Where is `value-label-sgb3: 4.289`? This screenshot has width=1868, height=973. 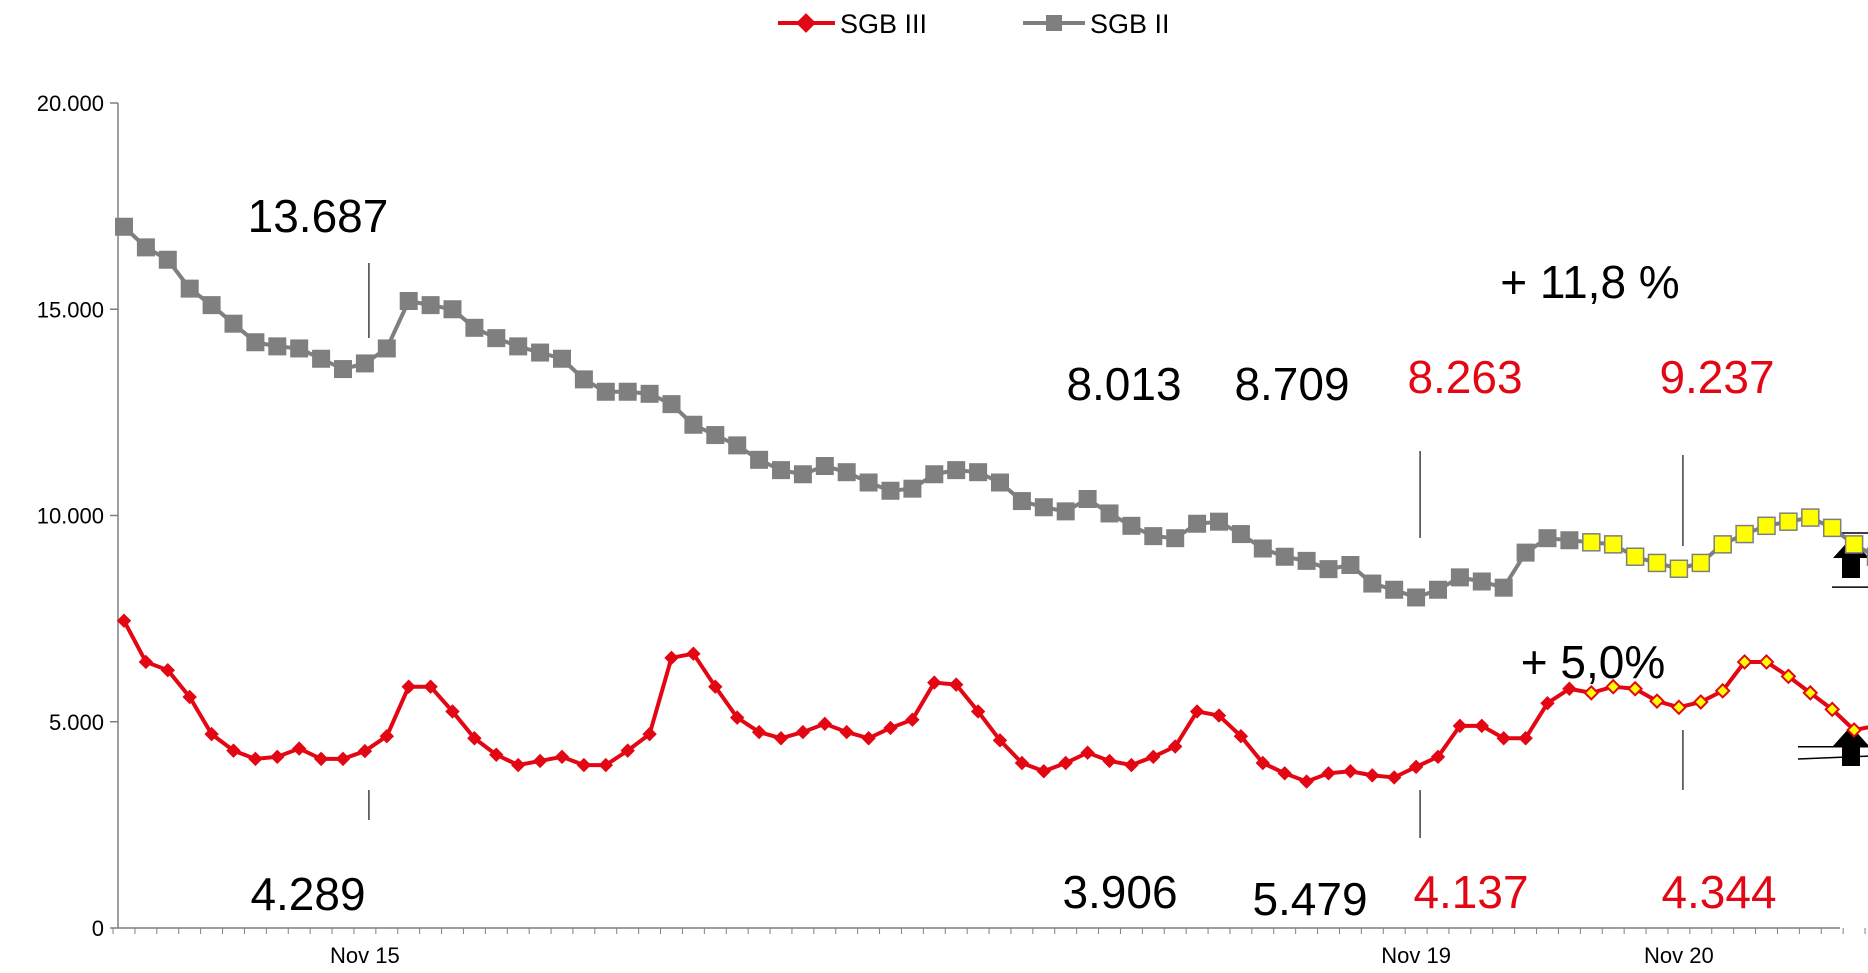
value-label-sgb3: 4.289 is located at coordinates (307, 894).